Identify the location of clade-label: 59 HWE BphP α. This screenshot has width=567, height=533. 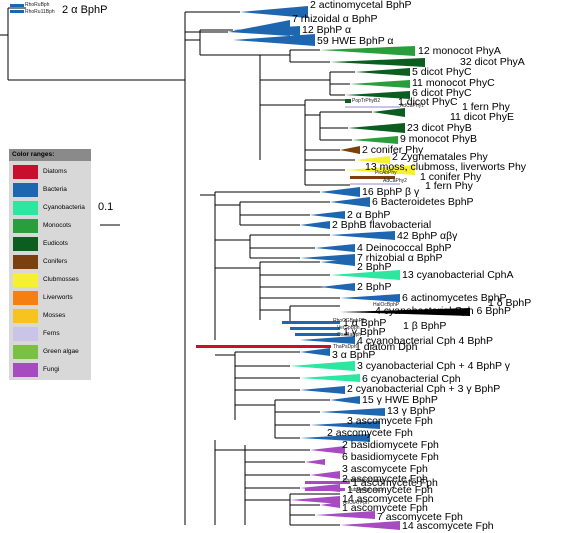
(355, 41).